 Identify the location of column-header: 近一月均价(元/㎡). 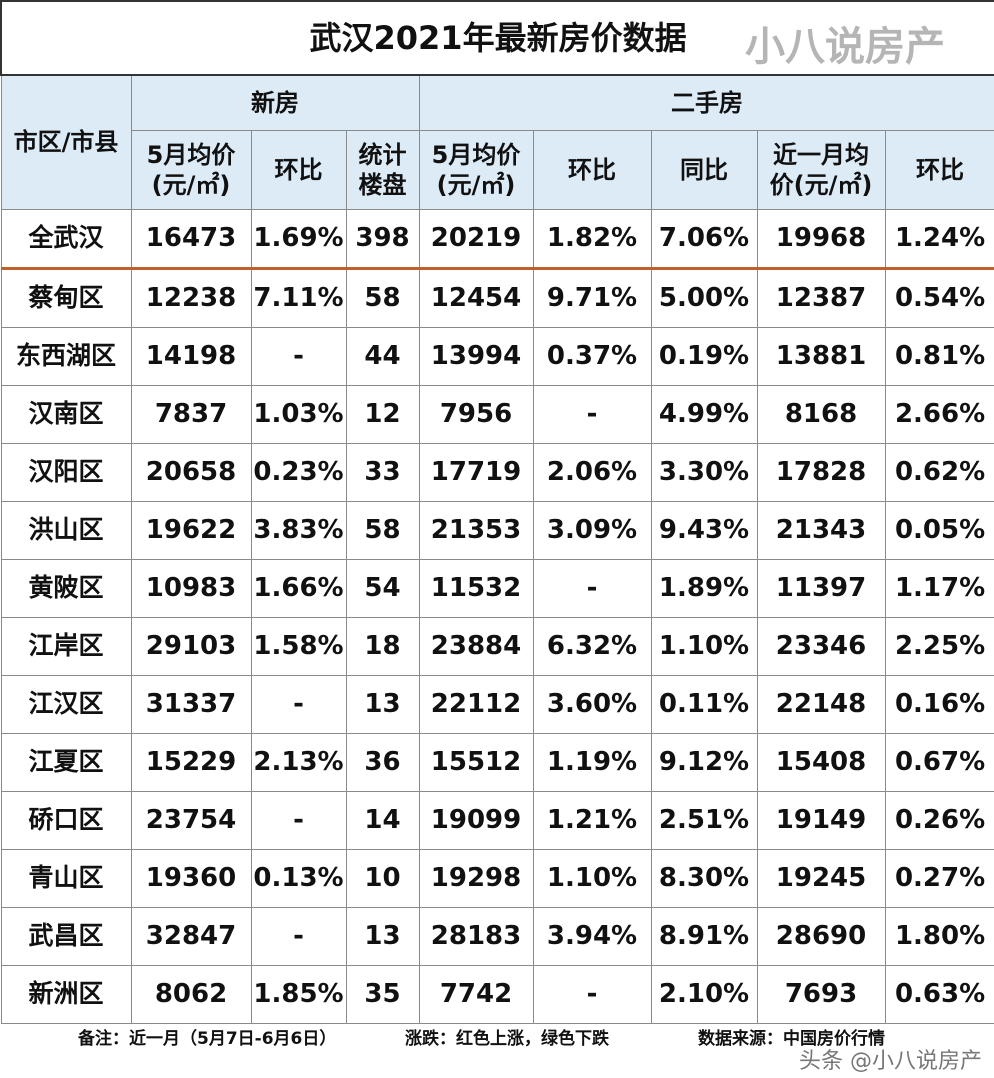
(821, 169).